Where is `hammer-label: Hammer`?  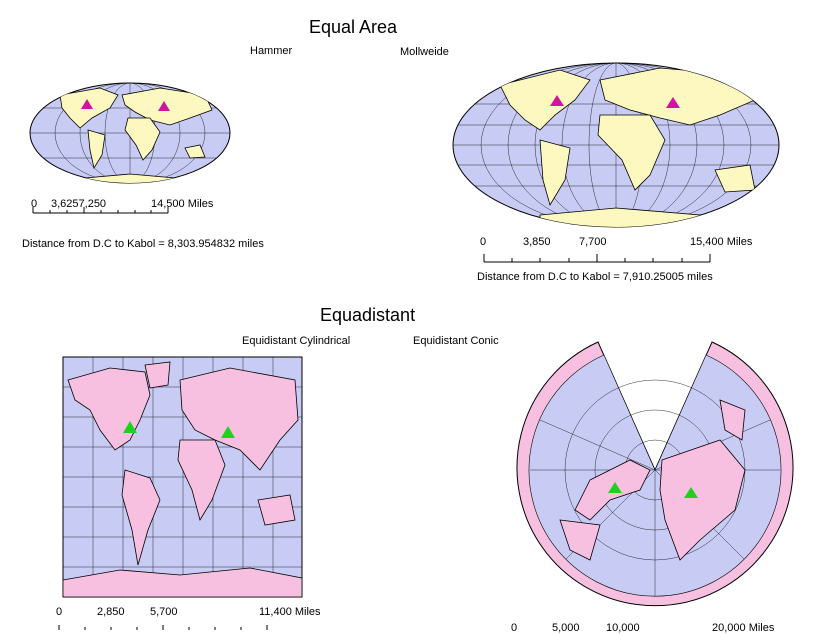 hammer-label: Hammer is located at coordinates (271, 51).